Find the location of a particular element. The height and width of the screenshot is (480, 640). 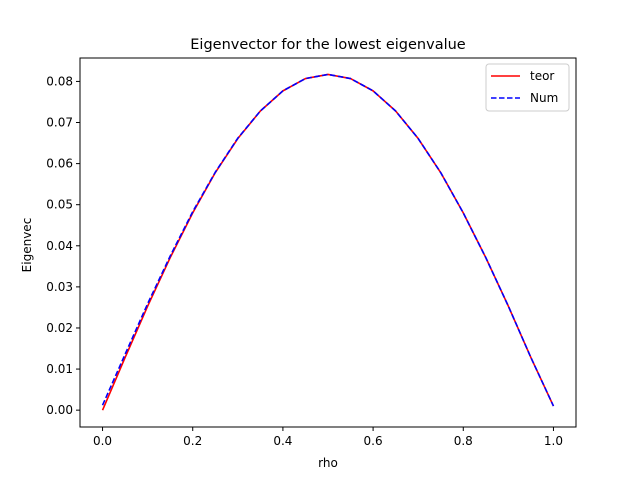

x-tick-label: 1.0 is located at coordinates (553, 441).